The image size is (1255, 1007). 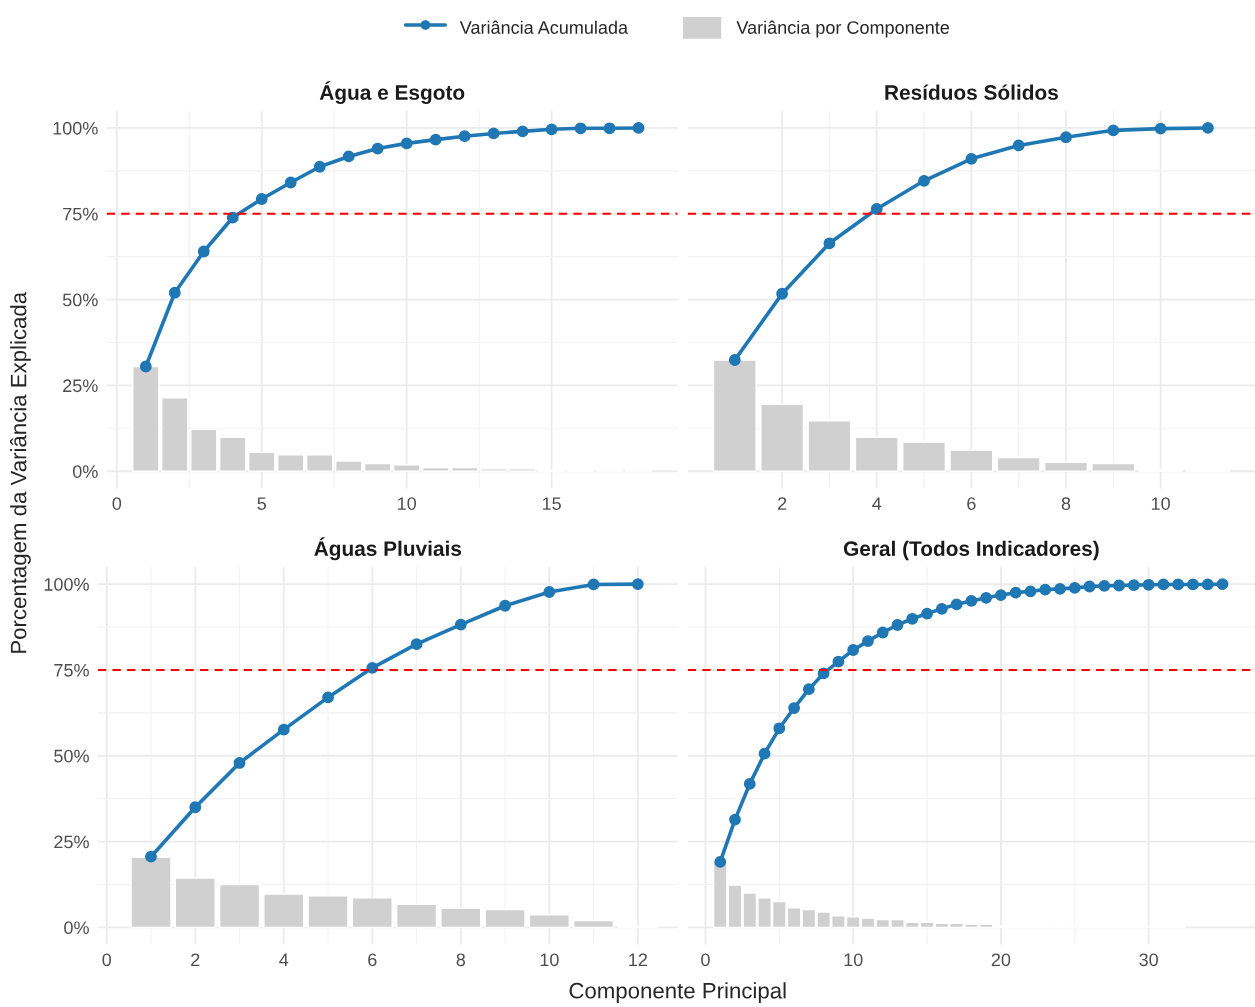 I want to click on y-axis-title: Porcentagem da Variância Explicada, so click(x=20, y=472).